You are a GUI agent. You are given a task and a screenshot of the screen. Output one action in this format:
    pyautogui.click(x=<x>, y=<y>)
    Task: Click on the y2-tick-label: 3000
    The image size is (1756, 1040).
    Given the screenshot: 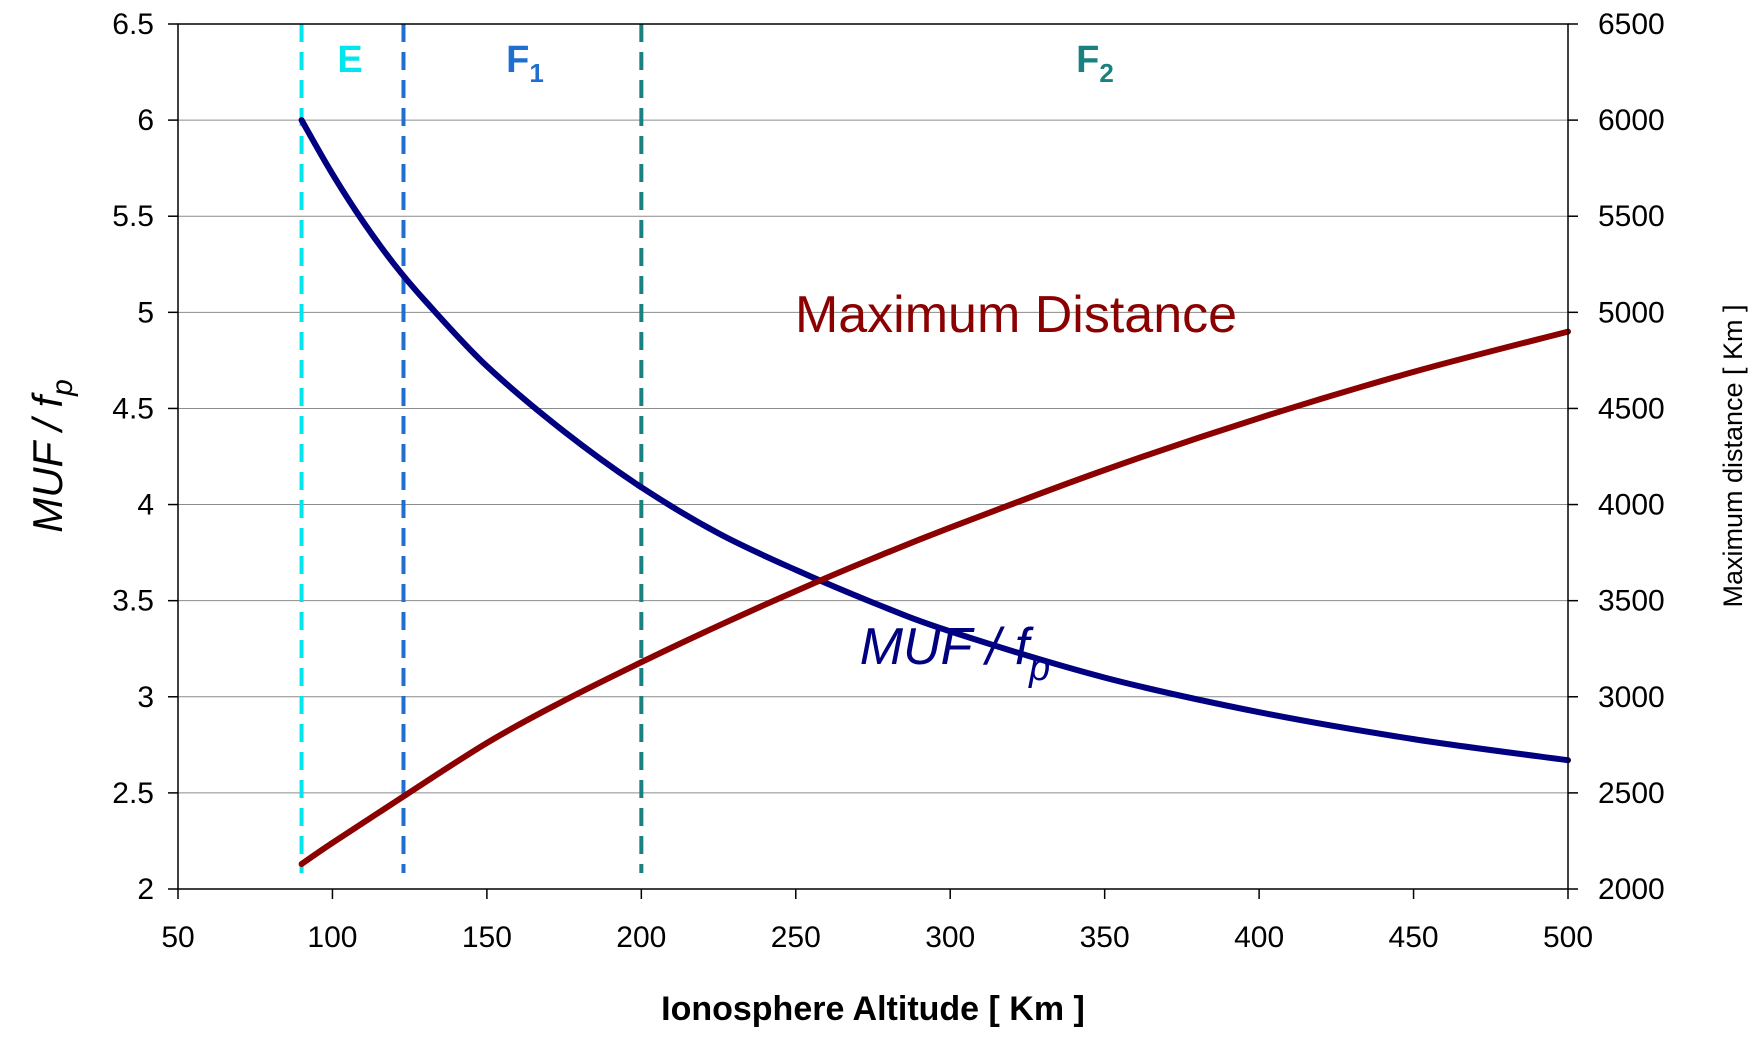 What is the action you would take?
    pyautogui.click(x=1631, y=697)
    